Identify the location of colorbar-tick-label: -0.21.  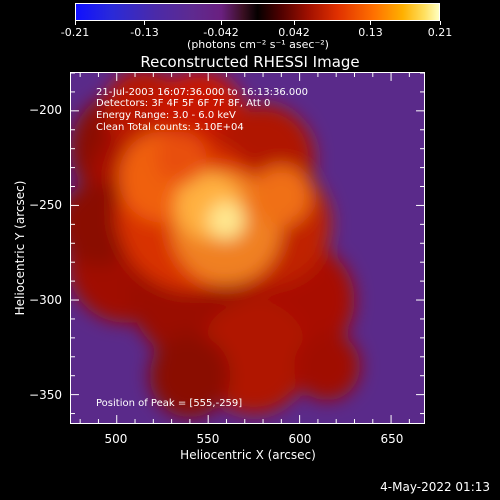
(75, 32).